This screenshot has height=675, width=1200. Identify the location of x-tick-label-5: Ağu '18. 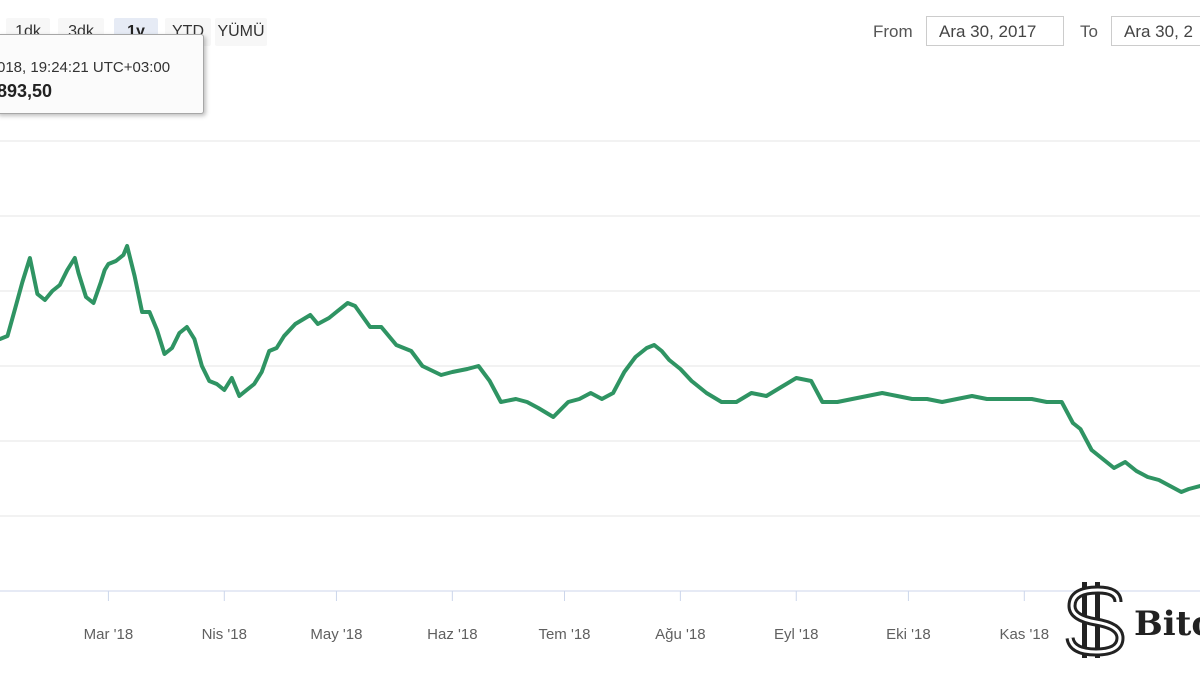
(680, 634).